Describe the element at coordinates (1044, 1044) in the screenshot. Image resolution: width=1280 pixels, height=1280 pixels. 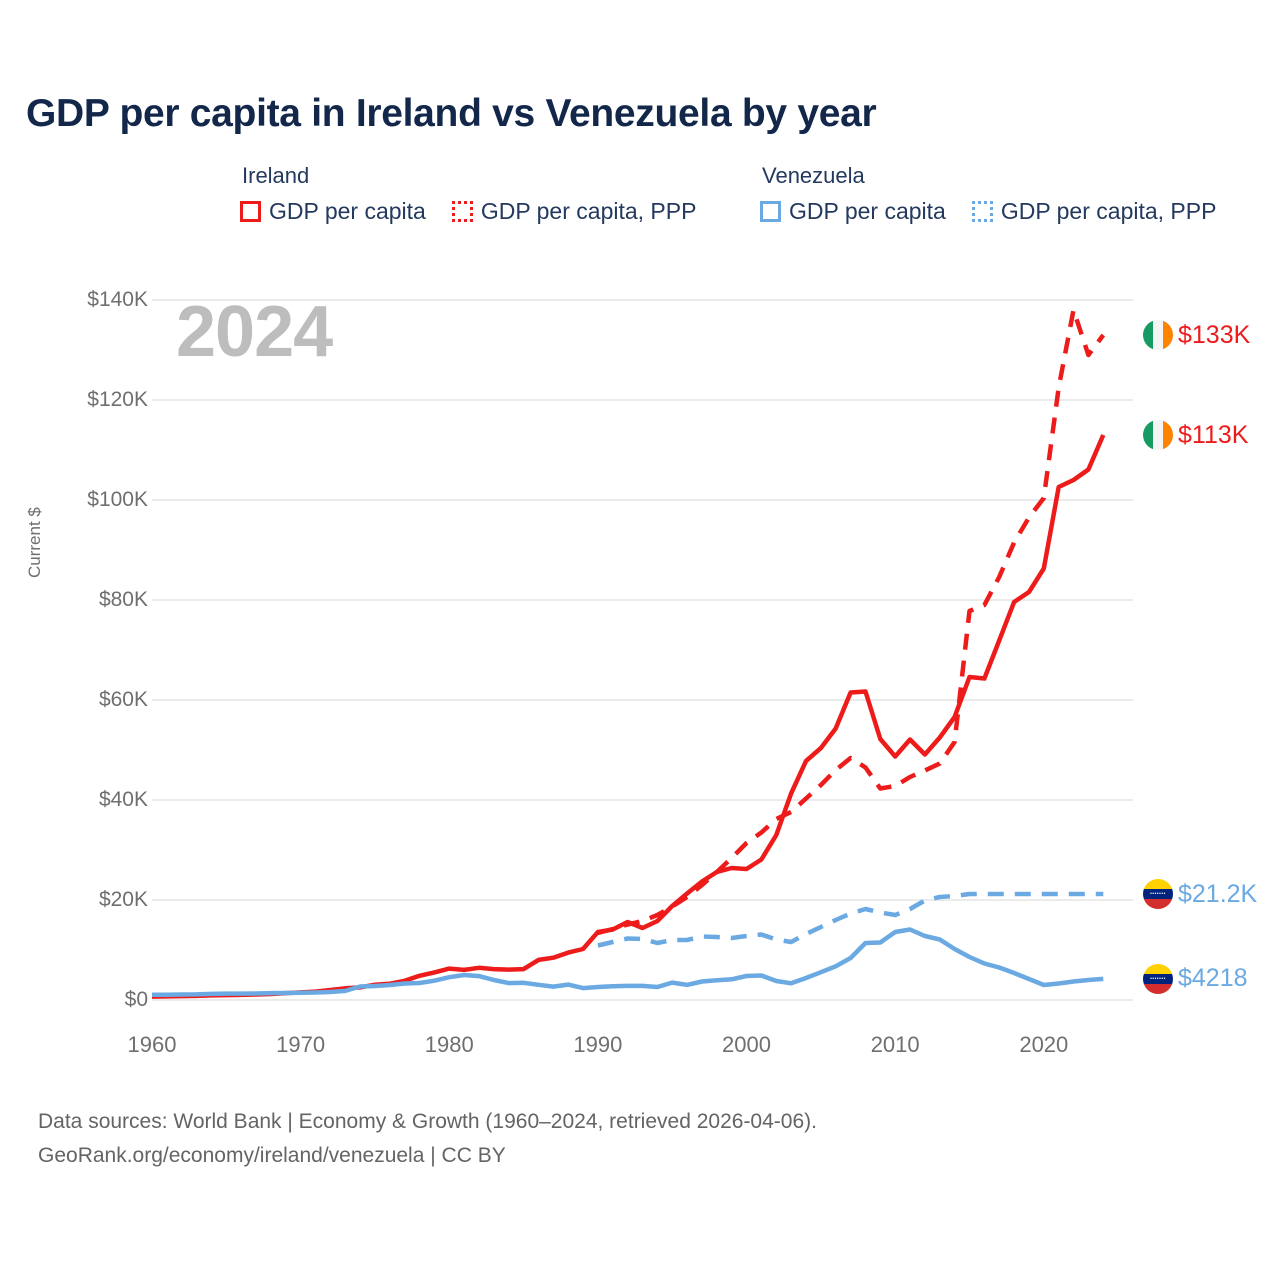
I see `x-axis-tick-label: 2020` at that location.